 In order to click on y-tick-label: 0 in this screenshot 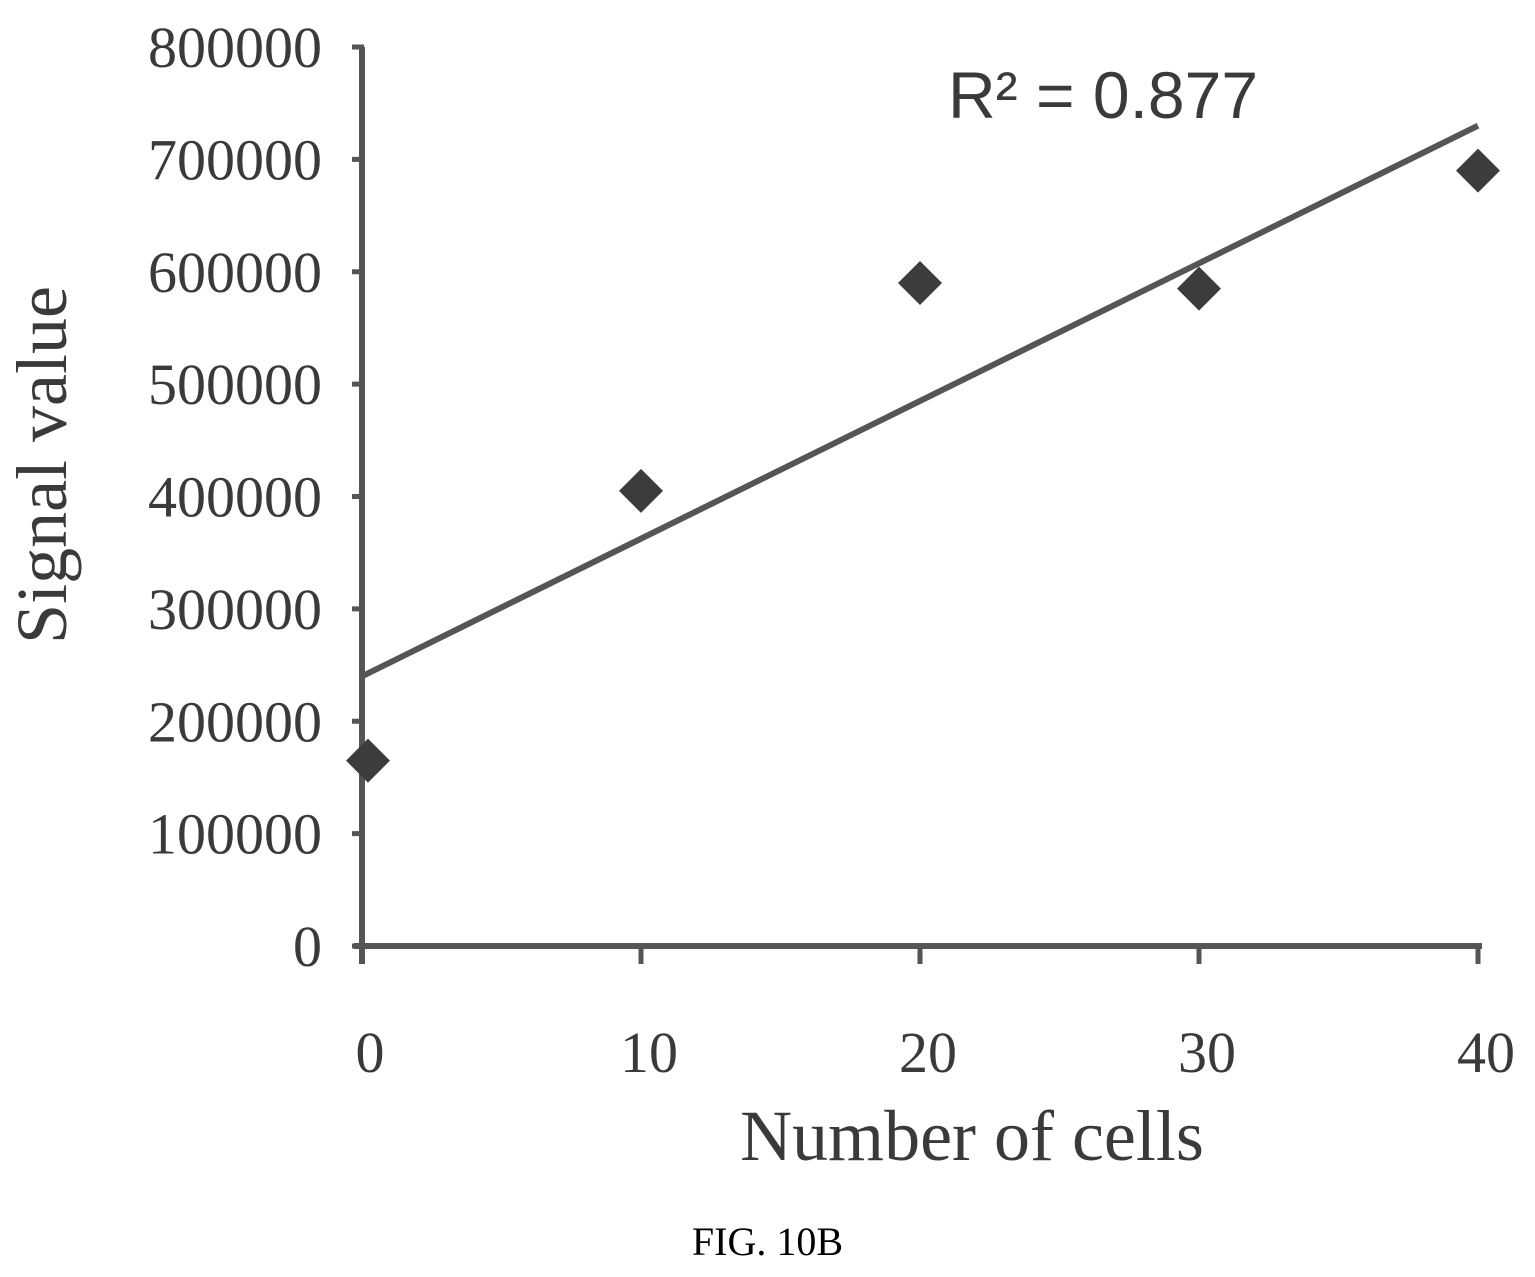, I will do `click(307, 946)`.